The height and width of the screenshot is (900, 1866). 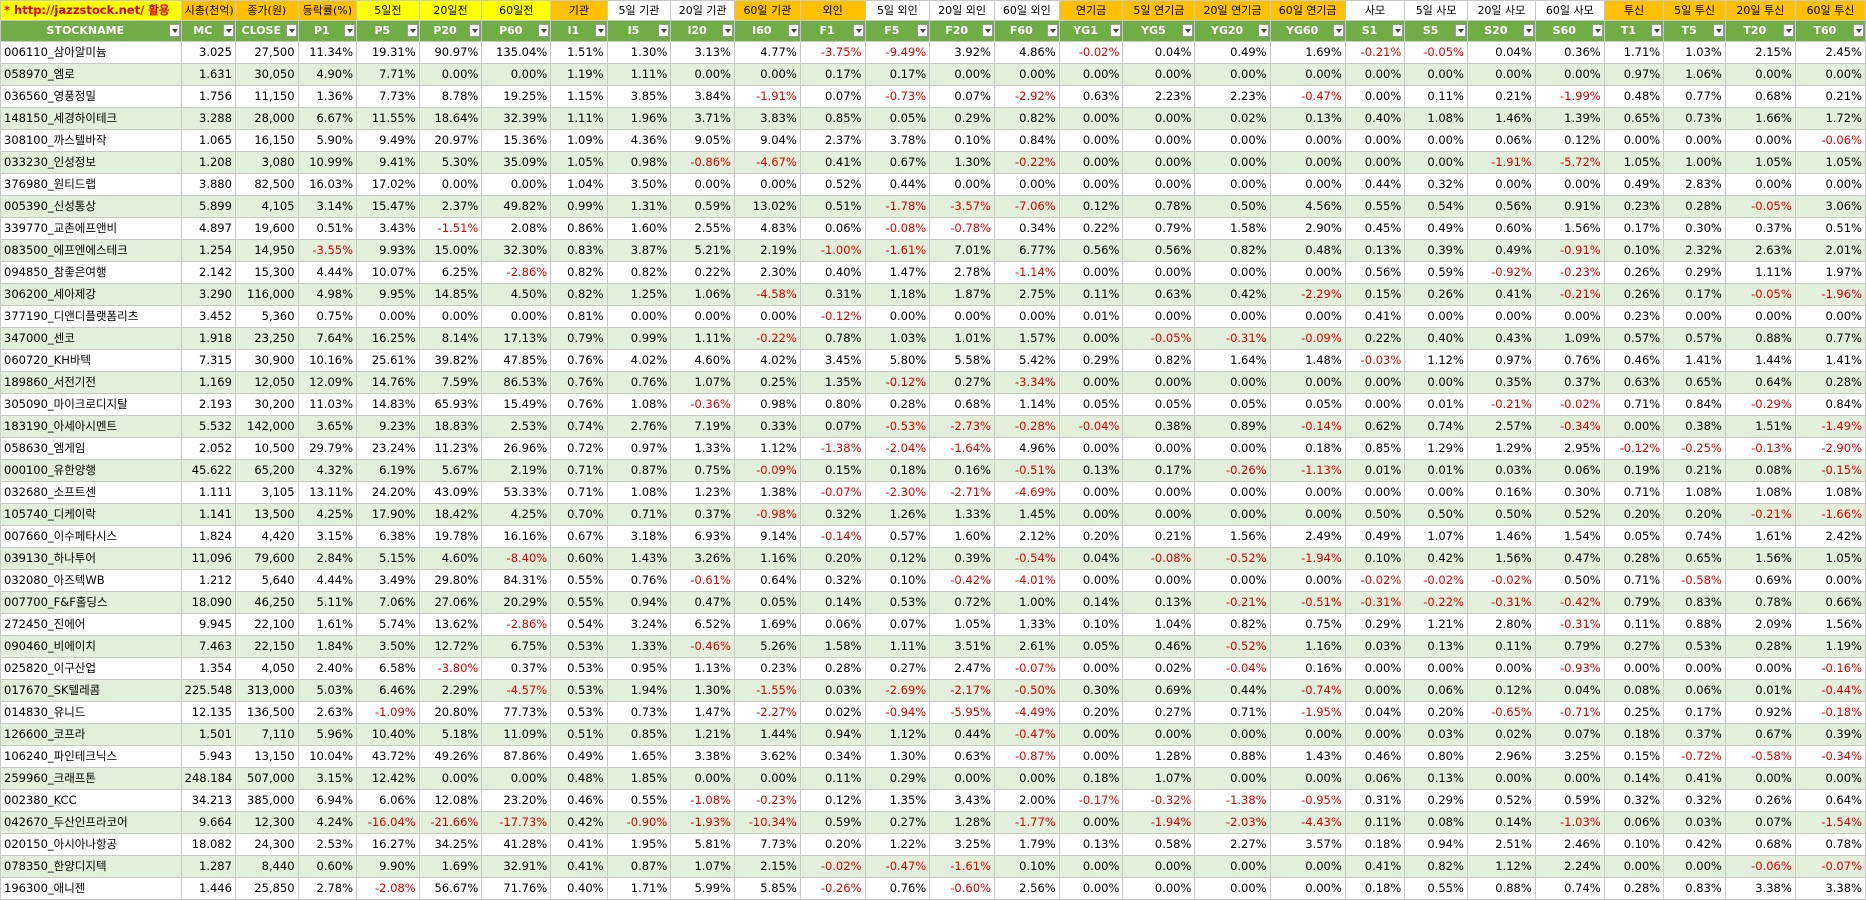 What do you see at coordinates (388, 52) in the screenshot?
I see `value-cell: 19.31%` at bounding box center [388, 52].